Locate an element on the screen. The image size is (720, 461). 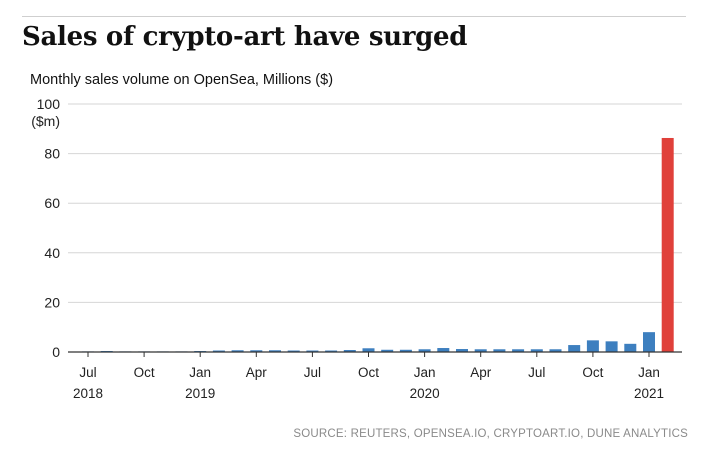
x-tick-year-label: 2019 is located at coordinates (200, 393).